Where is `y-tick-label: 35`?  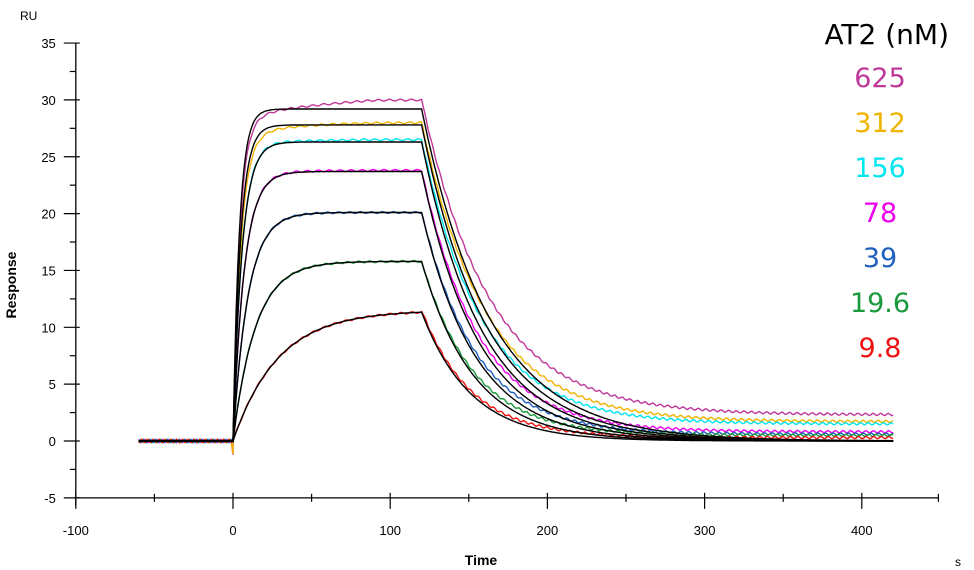 y-tick-label: 35 is located at coordinates (48, 43).